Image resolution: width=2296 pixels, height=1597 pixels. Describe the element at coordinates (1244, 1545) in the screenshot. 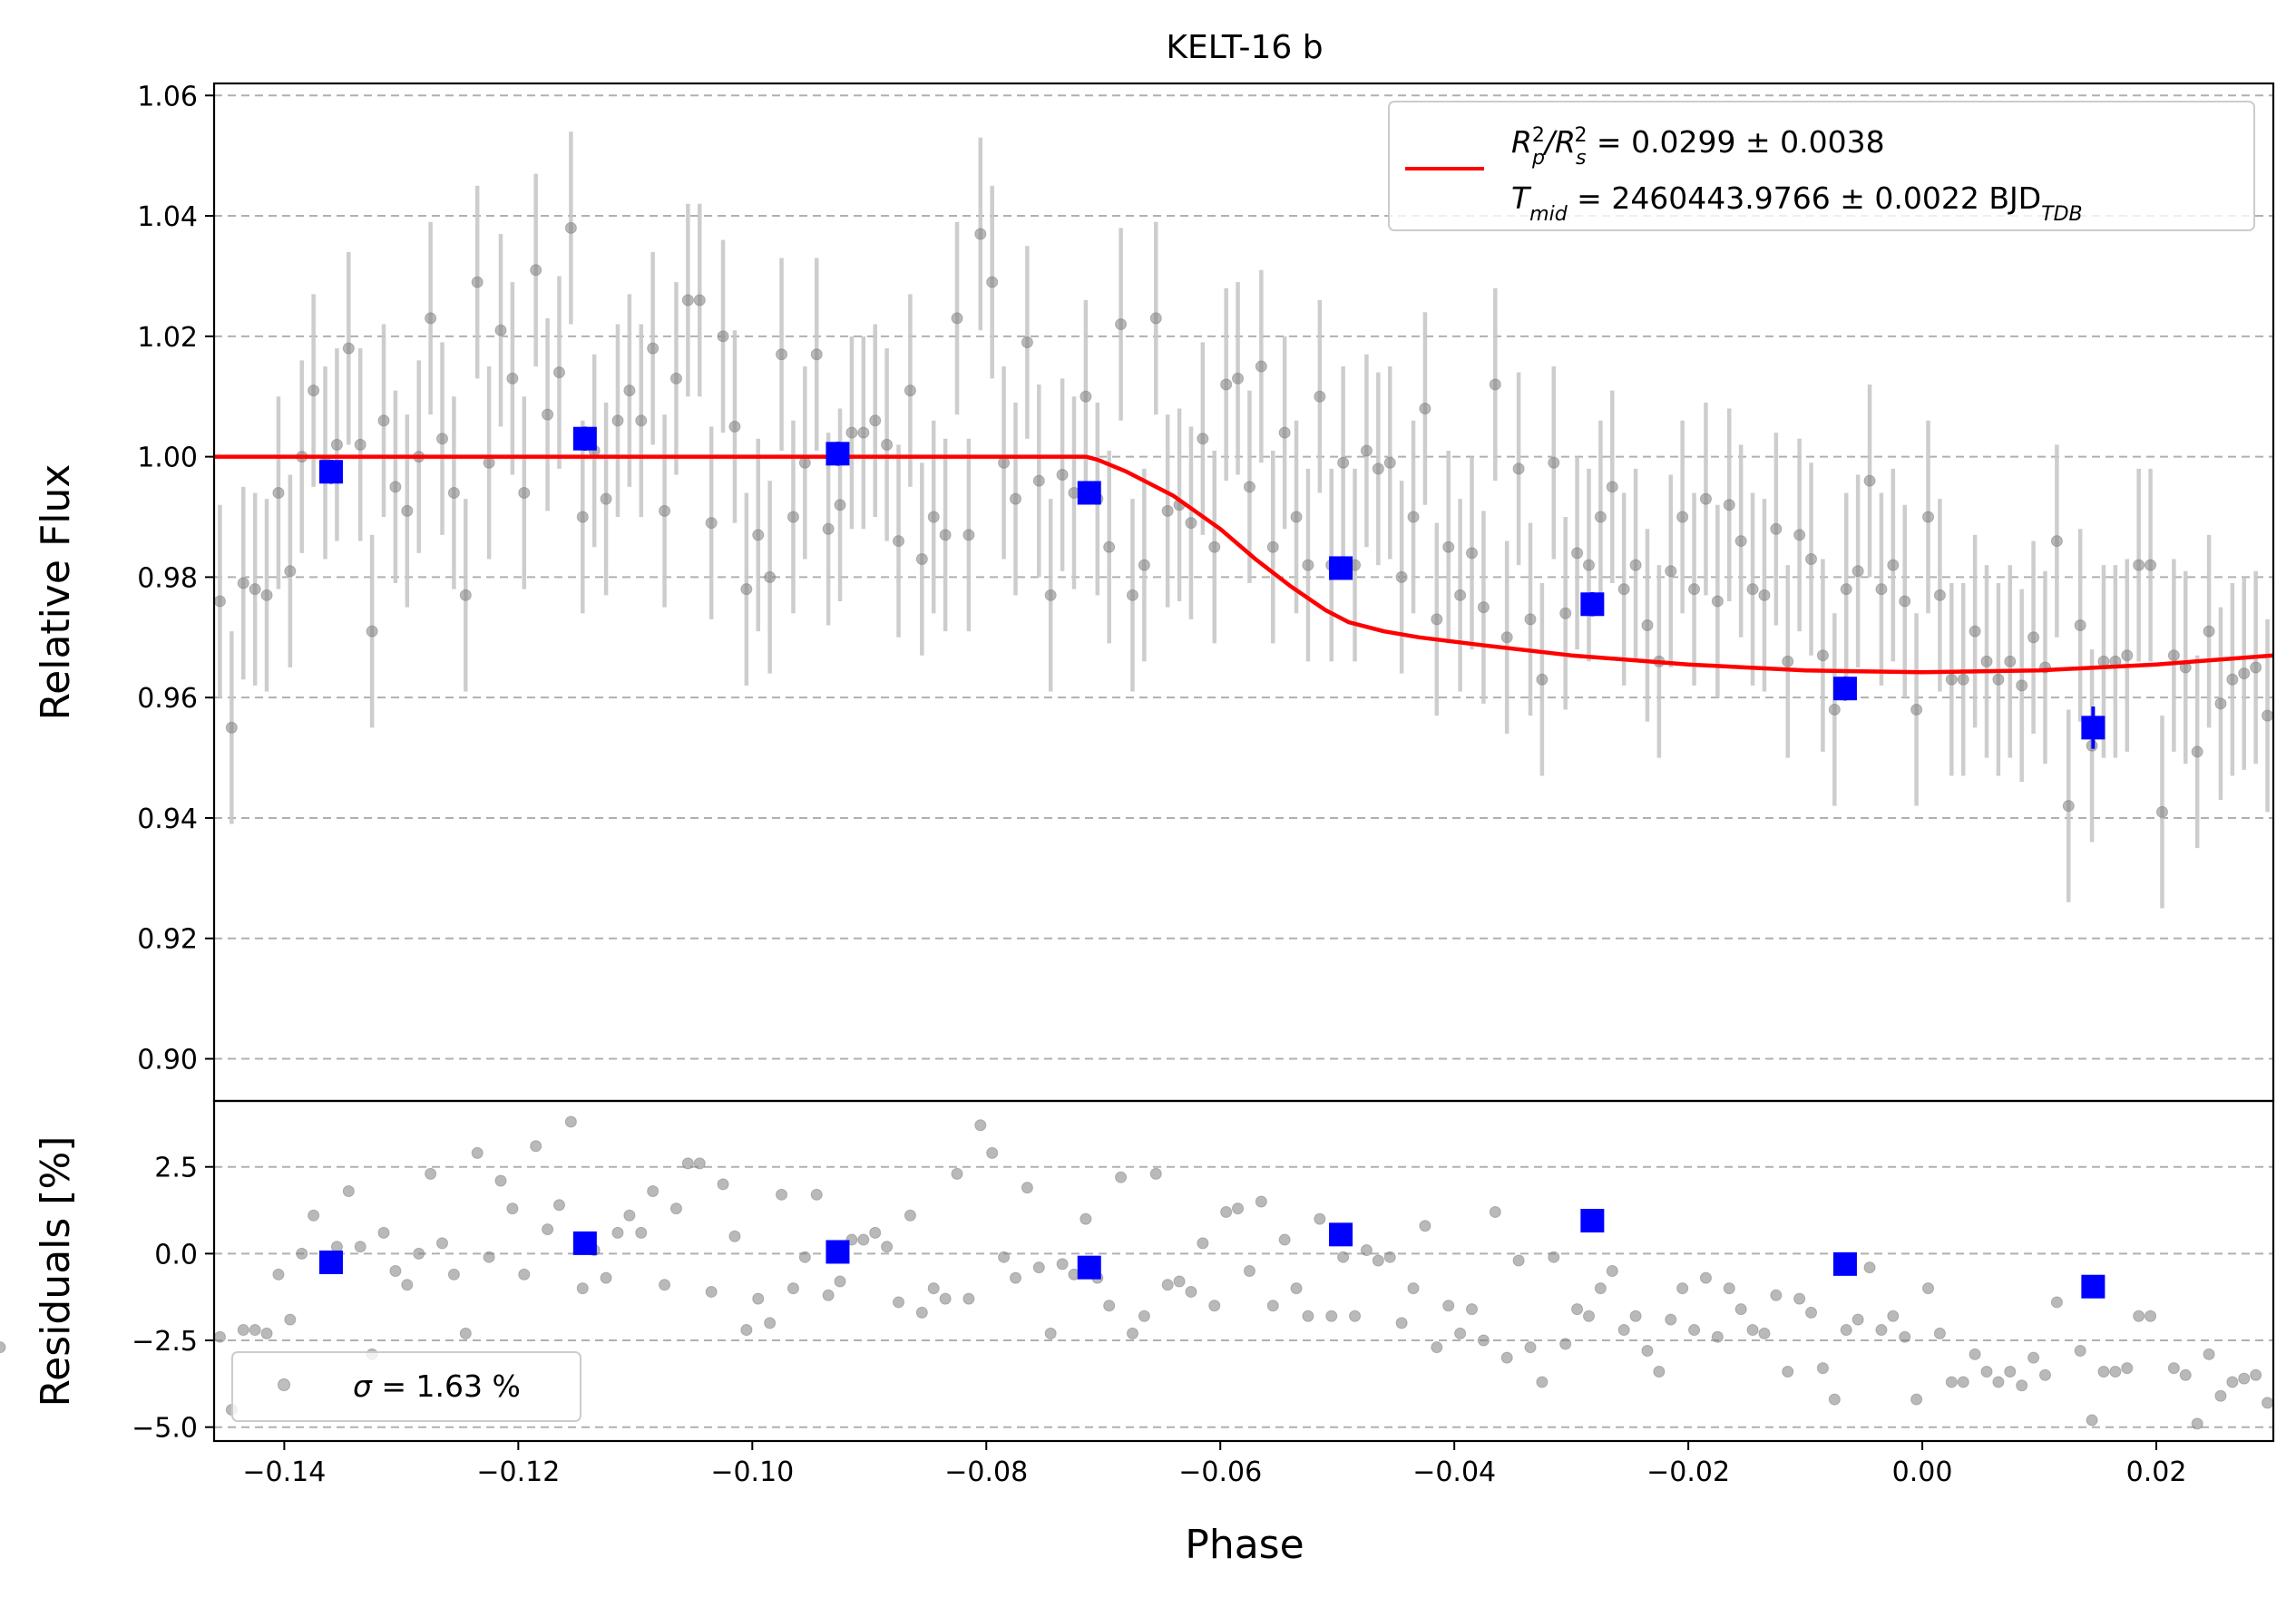

I see `x-axis-label: Phase` at that location.